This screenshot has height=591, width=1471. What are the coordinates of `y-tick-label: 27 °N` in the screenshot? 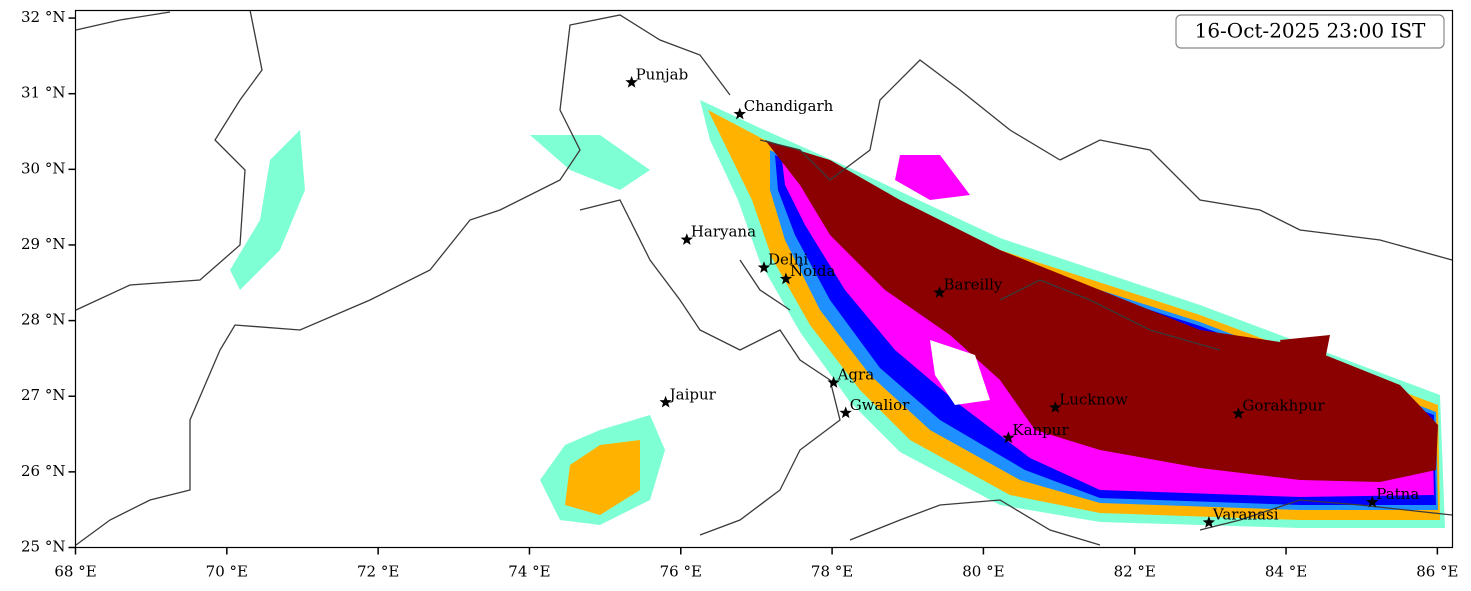 It's located at (43, 395).